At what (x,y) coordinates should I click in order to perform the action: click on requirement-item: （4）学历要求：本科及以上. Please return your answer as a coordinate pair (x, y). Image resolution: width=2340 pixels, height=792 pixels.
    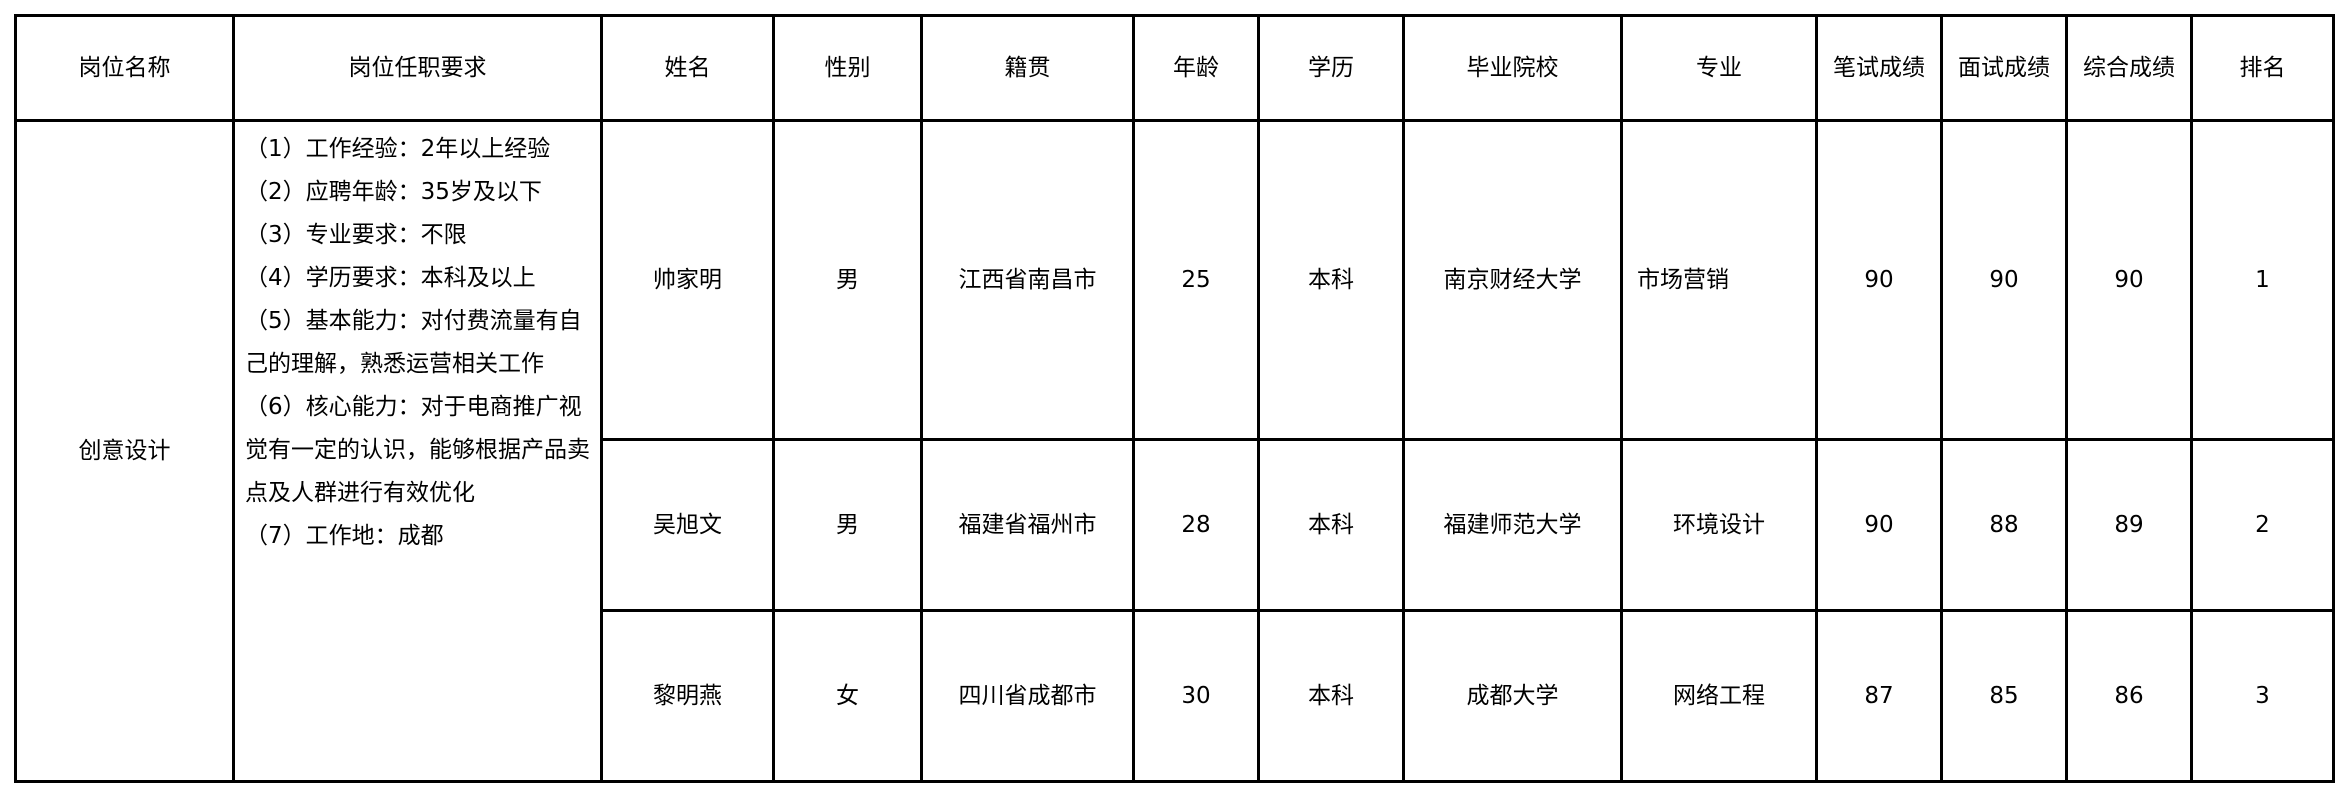
    Looking at the image, I should click on (390, 278).